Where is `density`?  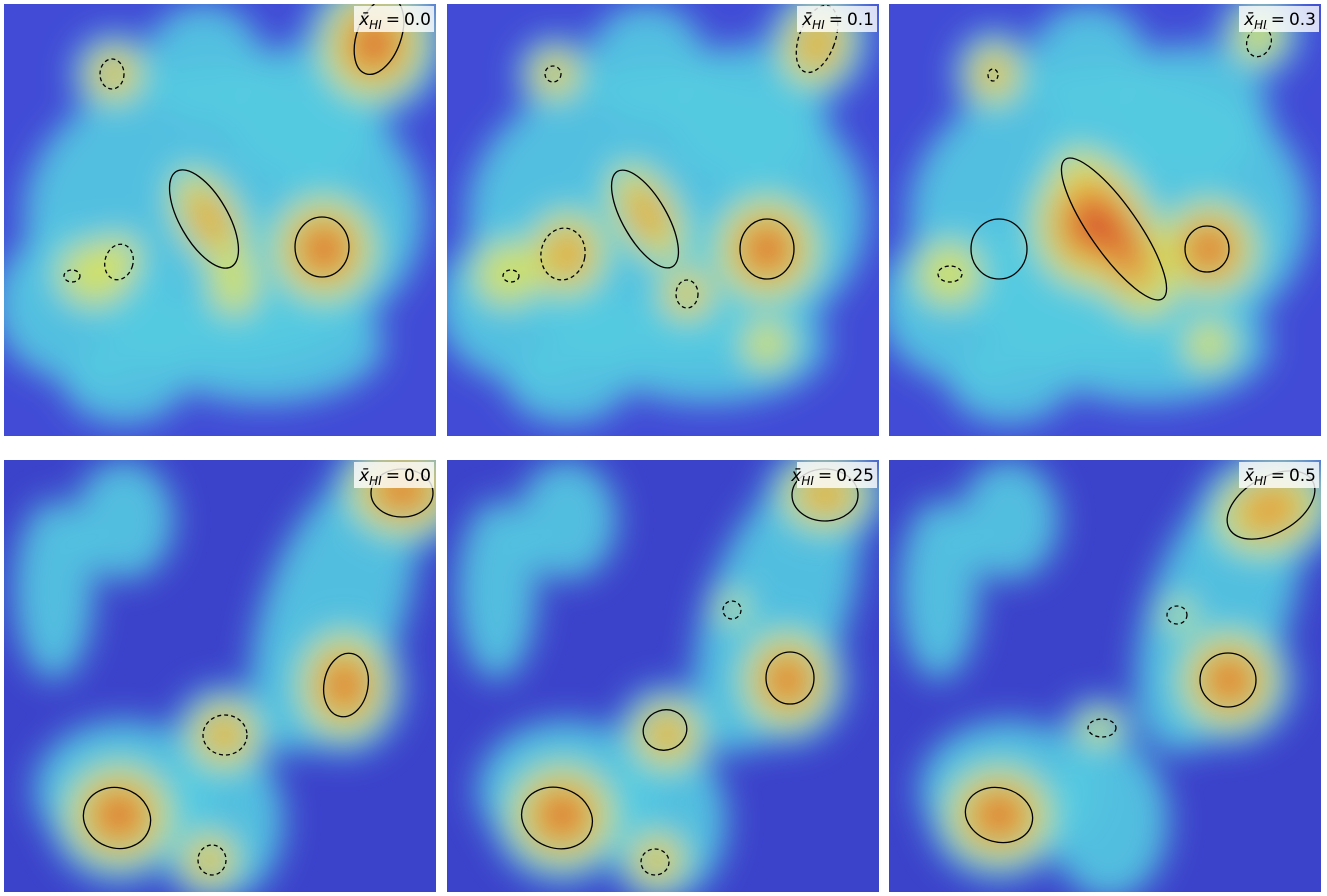
density is located at coordinates (1099, 214).